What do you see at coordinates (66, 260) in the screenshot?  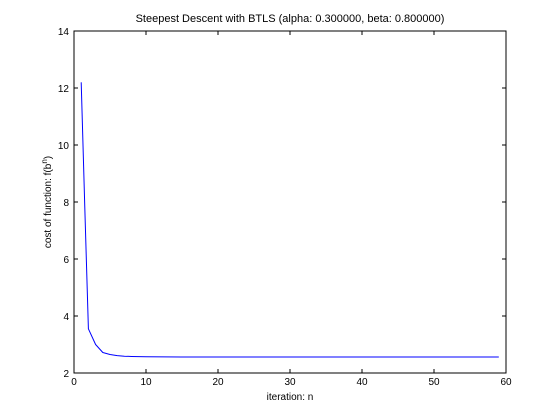 I see `y-tick-label: 6` at bounding box center [66, 260].